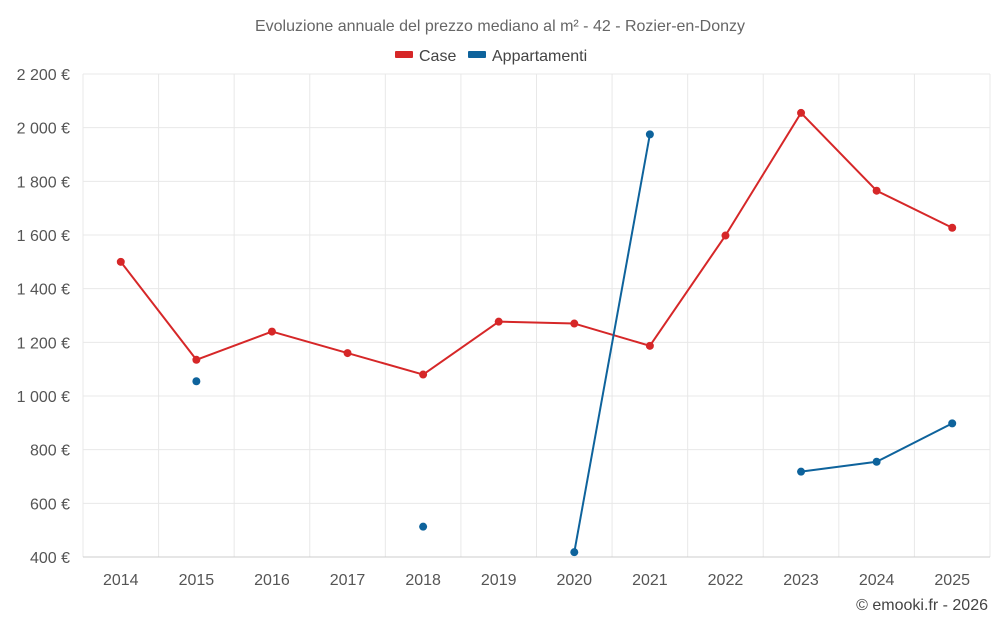  Describe the element at coordinates (43, 397) in the screenshot. I see `y-tick-label: 1 000 €` at that location.